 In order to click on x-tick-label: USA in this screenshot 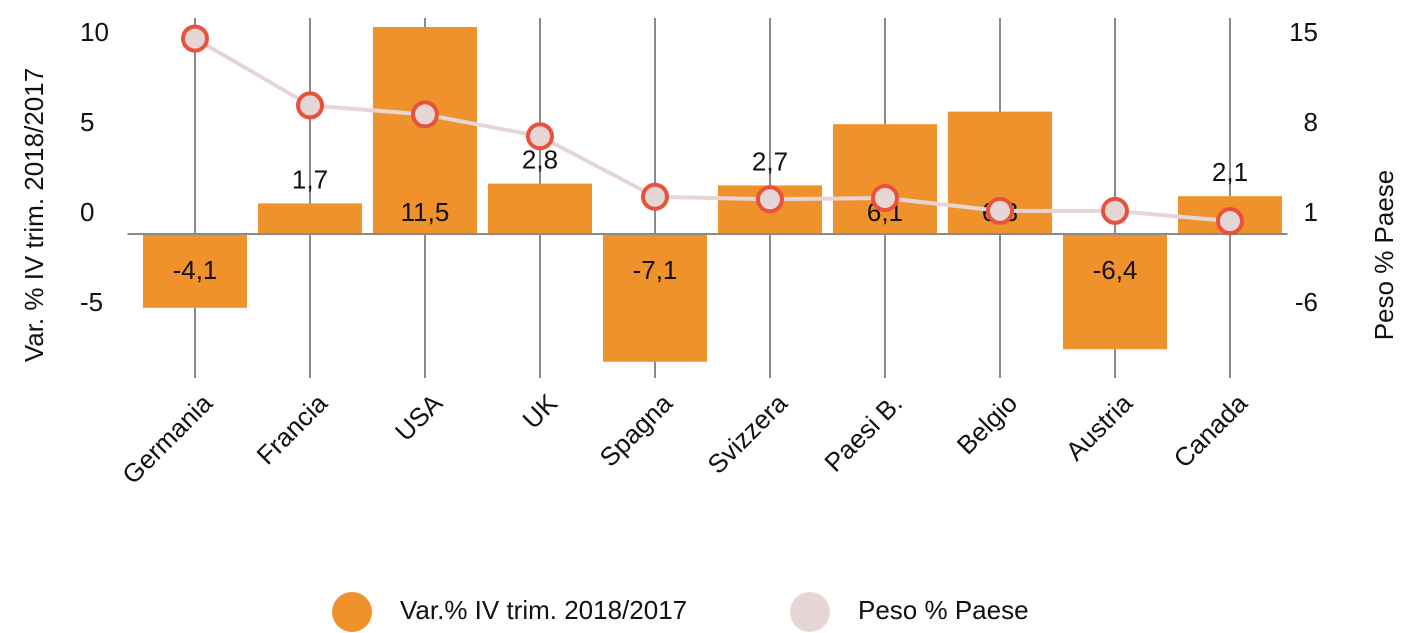, I will do `click(418, 416)`.